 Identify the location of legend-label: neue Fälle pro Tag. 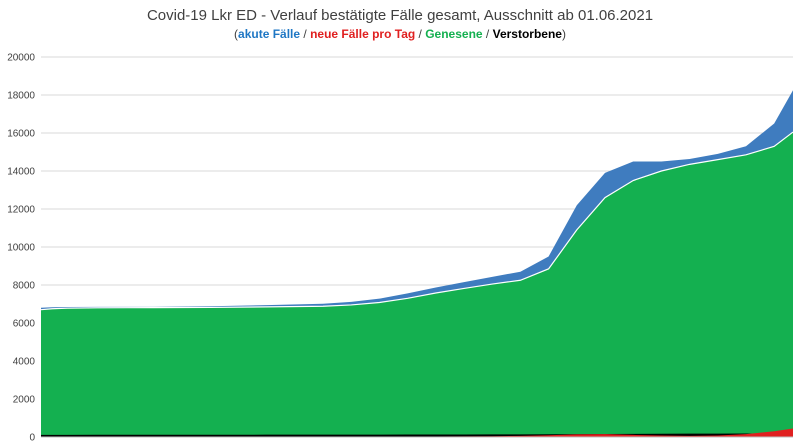
(363, 34).